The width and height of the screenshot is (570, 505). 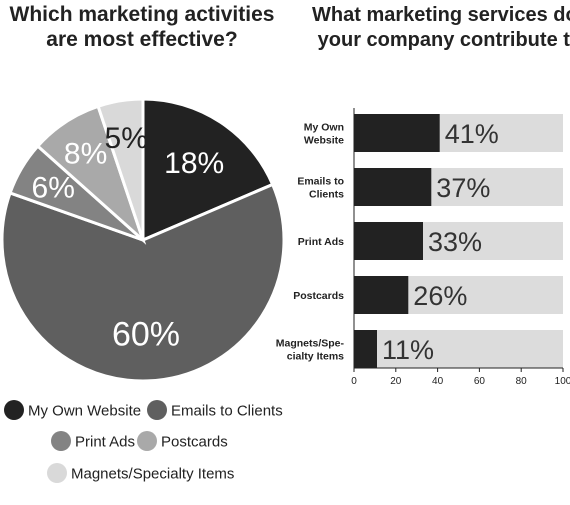 What do you see at coordinates (393, 187) in the screenshot?
I see `bar-emails-to-clients` at bounding box center [393, 187].